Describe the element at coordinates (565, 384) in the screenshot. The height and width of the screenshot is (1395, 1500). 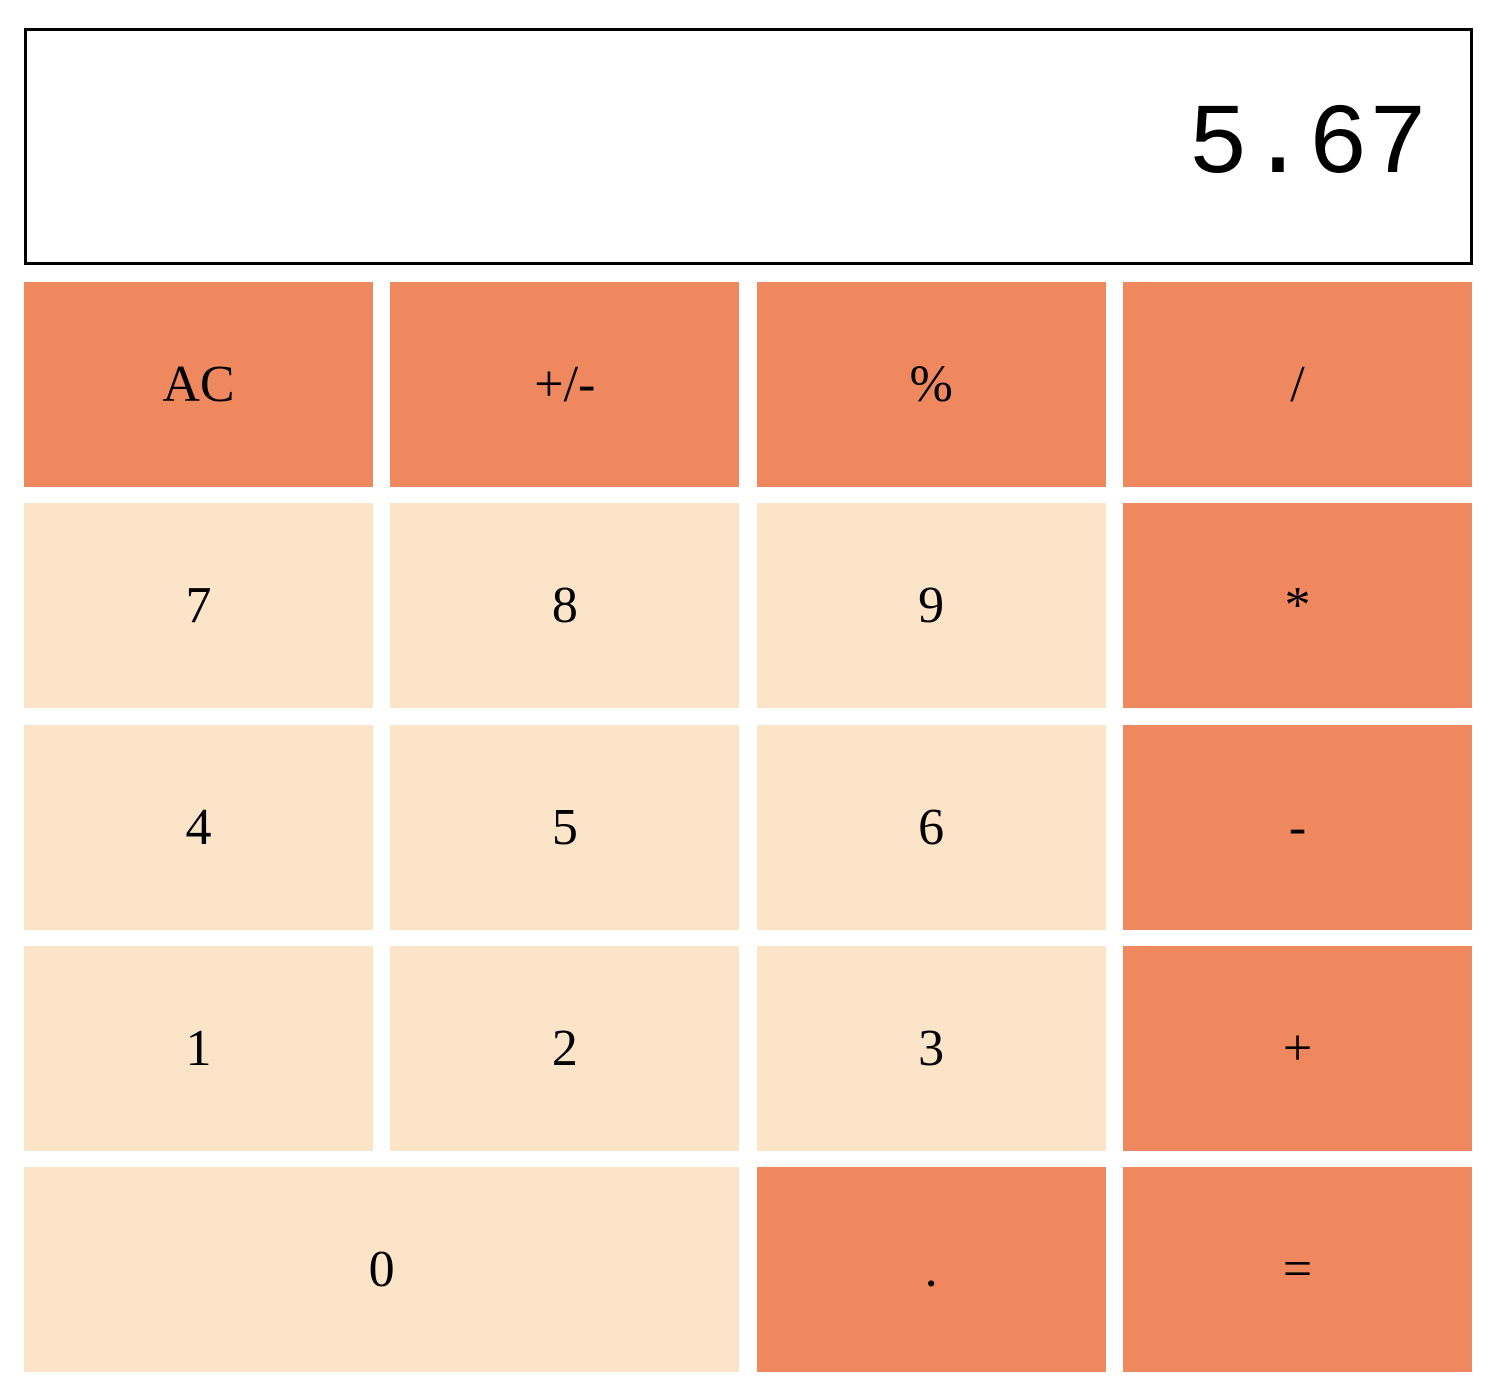
I see `sign-toggle-button: +/-` at that location.